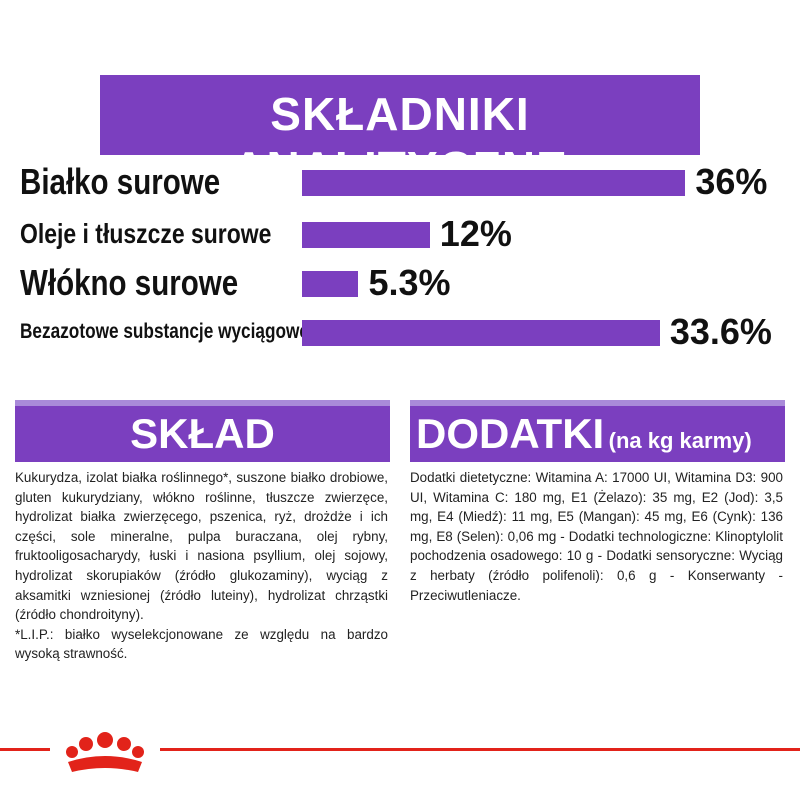  What do you see at coordinates (731, 181) in the screenshot?
I see `nutrient-value: 36%` at bounding box center [731, 181].